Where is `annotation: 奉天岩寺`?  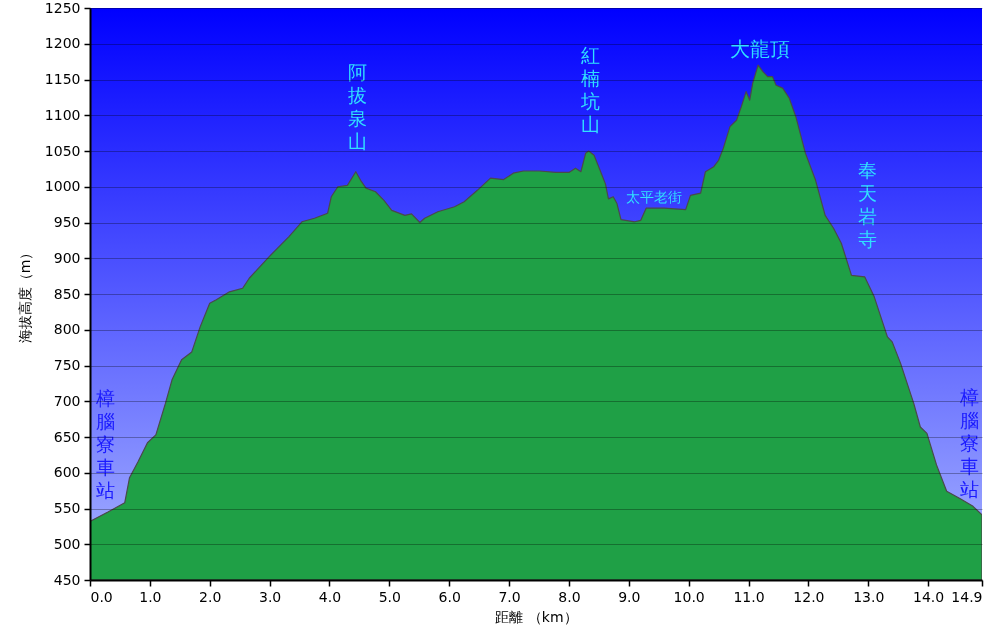
annotation: 奉天岩寺 is located at coordinates (867, 205).